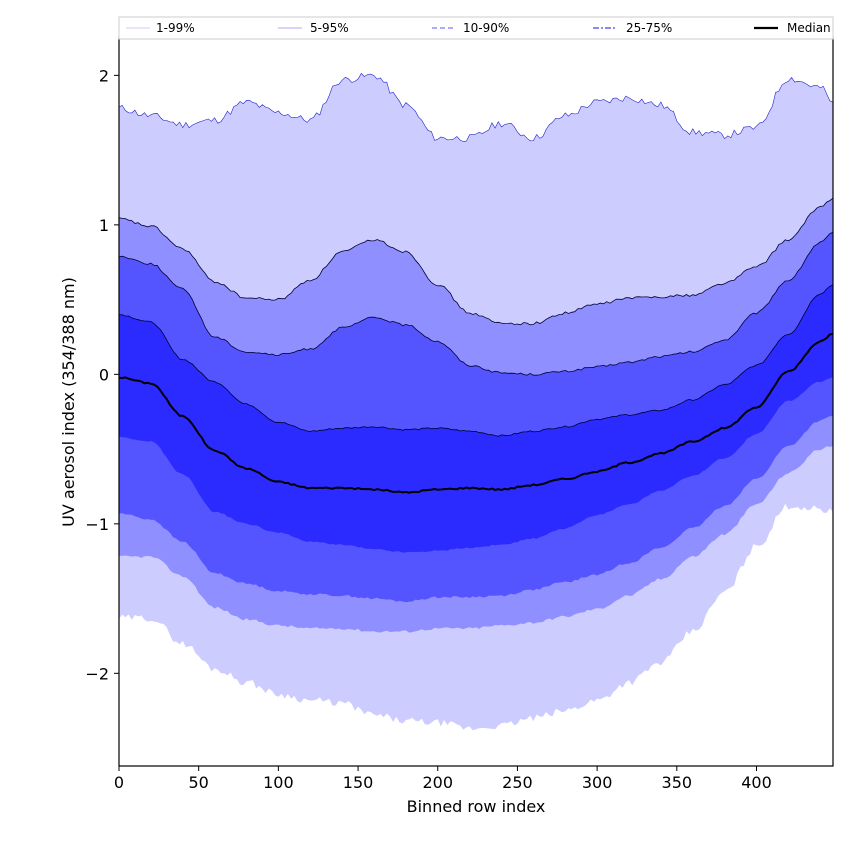  Describe the element at coordinates (476, 261) in the screenshot. I see `band-edge-5-95pct` at that location.